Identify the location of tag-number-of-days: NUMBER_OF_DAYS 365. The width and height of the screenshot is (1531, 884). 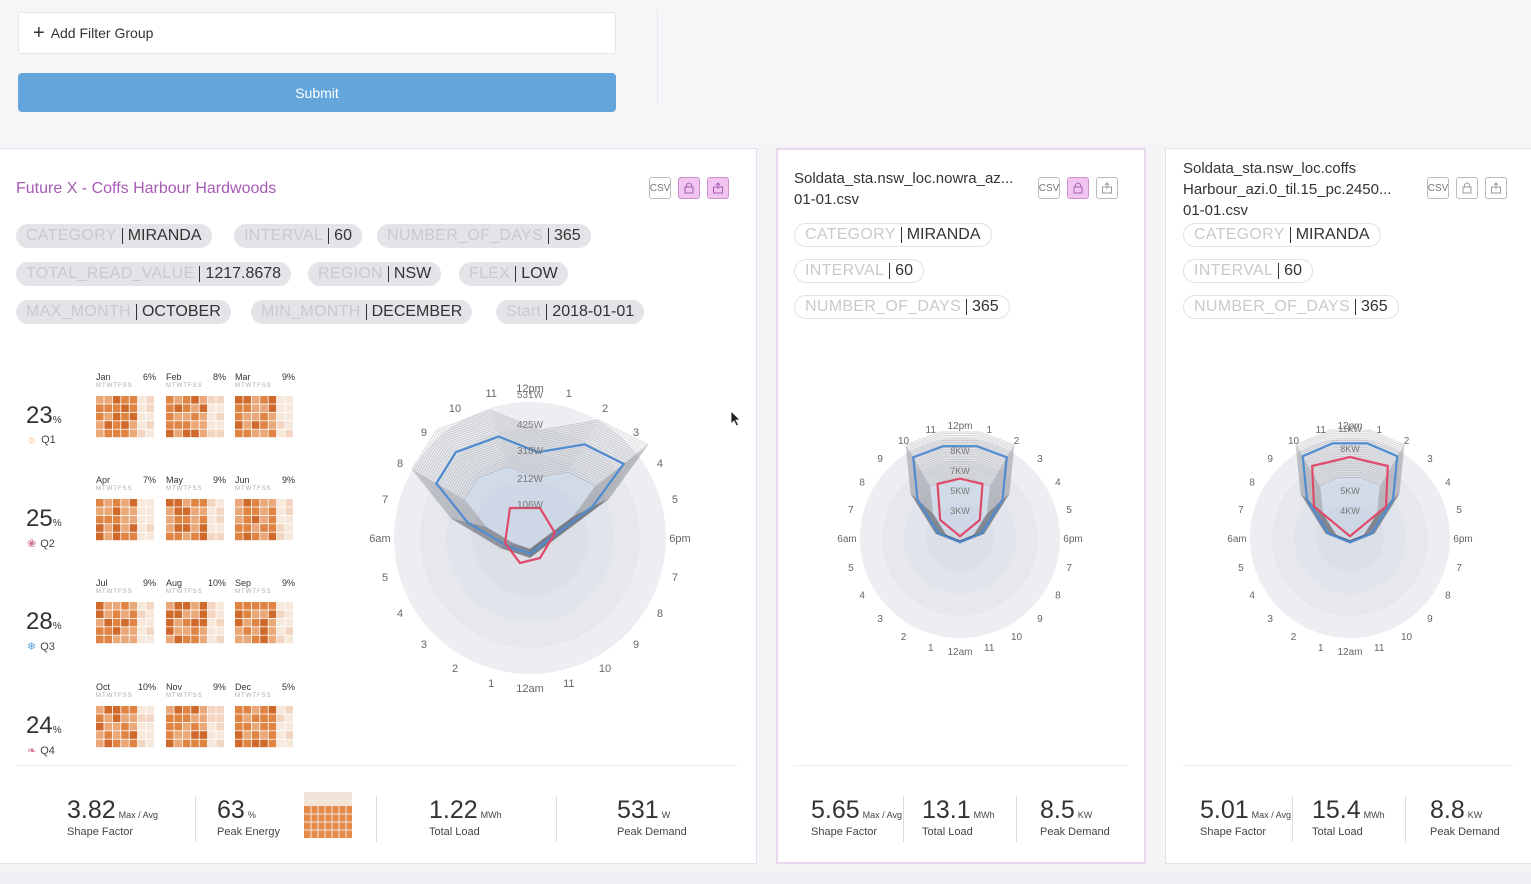
(902, 307).